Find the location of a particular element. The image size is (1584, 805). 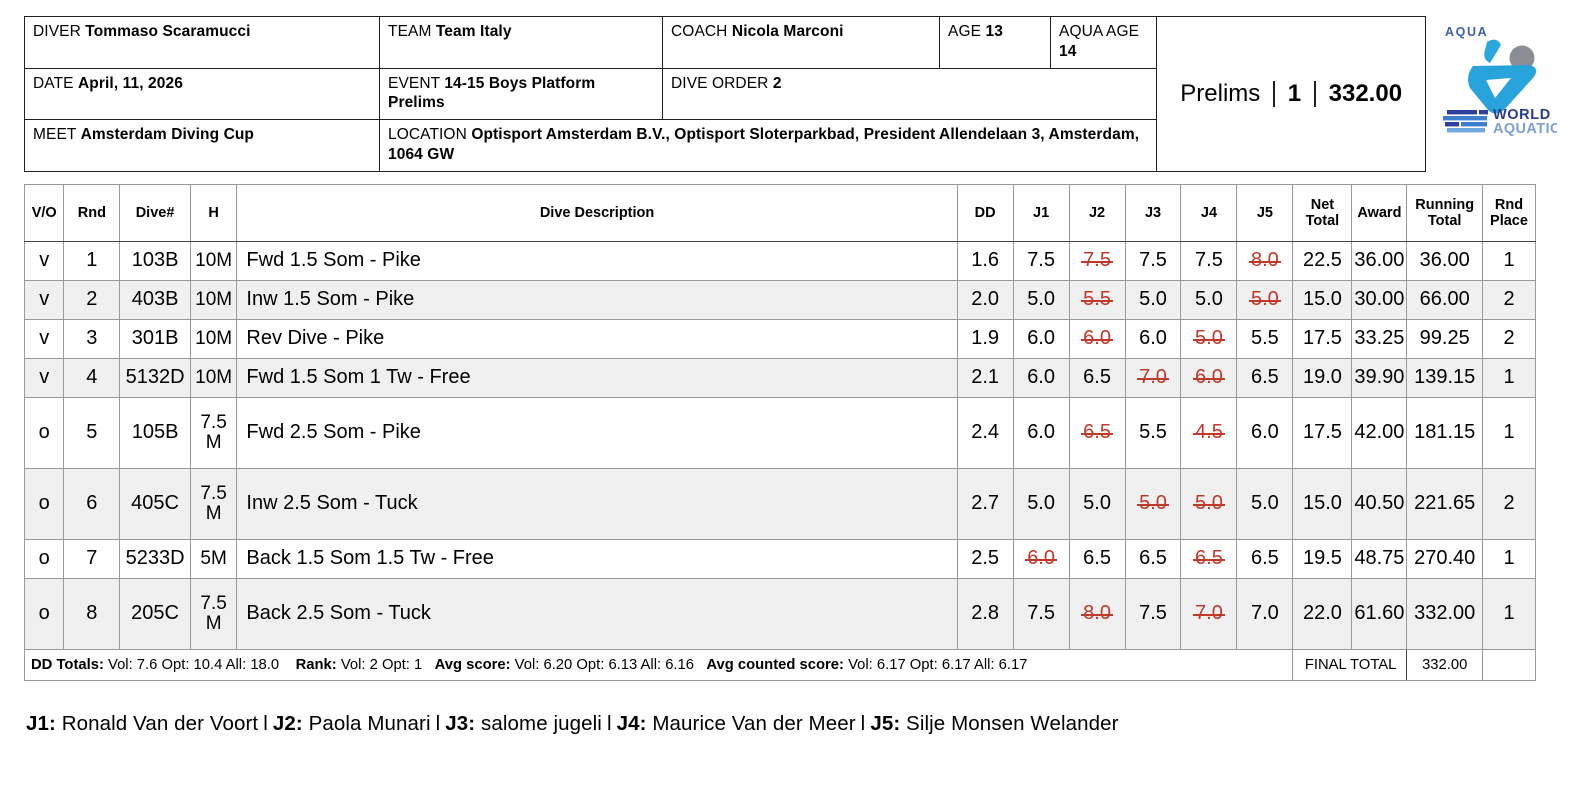

judge-name: Silje Monsen Welander is located at coordinates (1009, 723).